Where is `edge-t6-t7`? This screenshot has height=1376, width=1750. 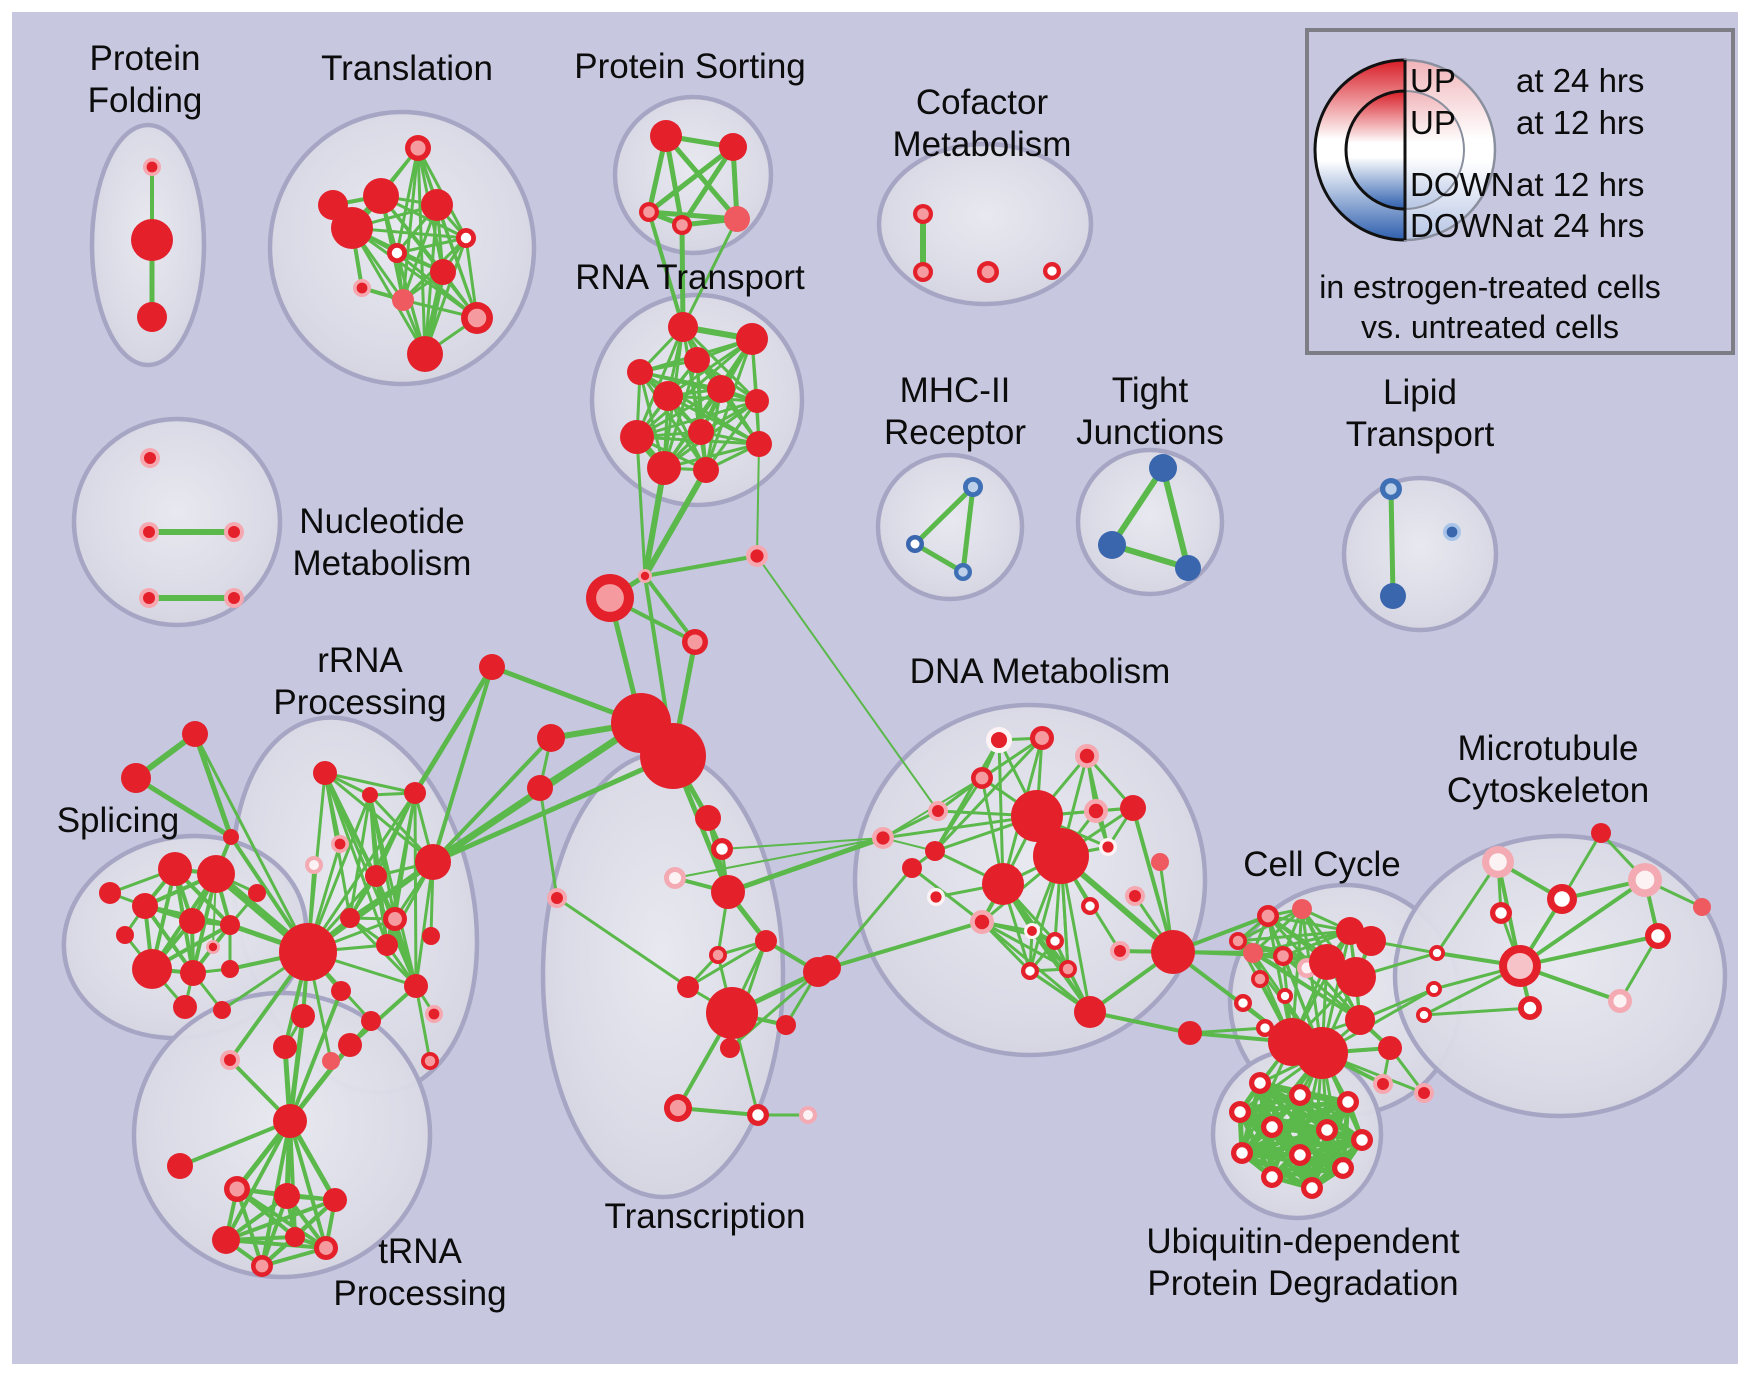 edge-t6-t7 is located at coordinates (431, 245).